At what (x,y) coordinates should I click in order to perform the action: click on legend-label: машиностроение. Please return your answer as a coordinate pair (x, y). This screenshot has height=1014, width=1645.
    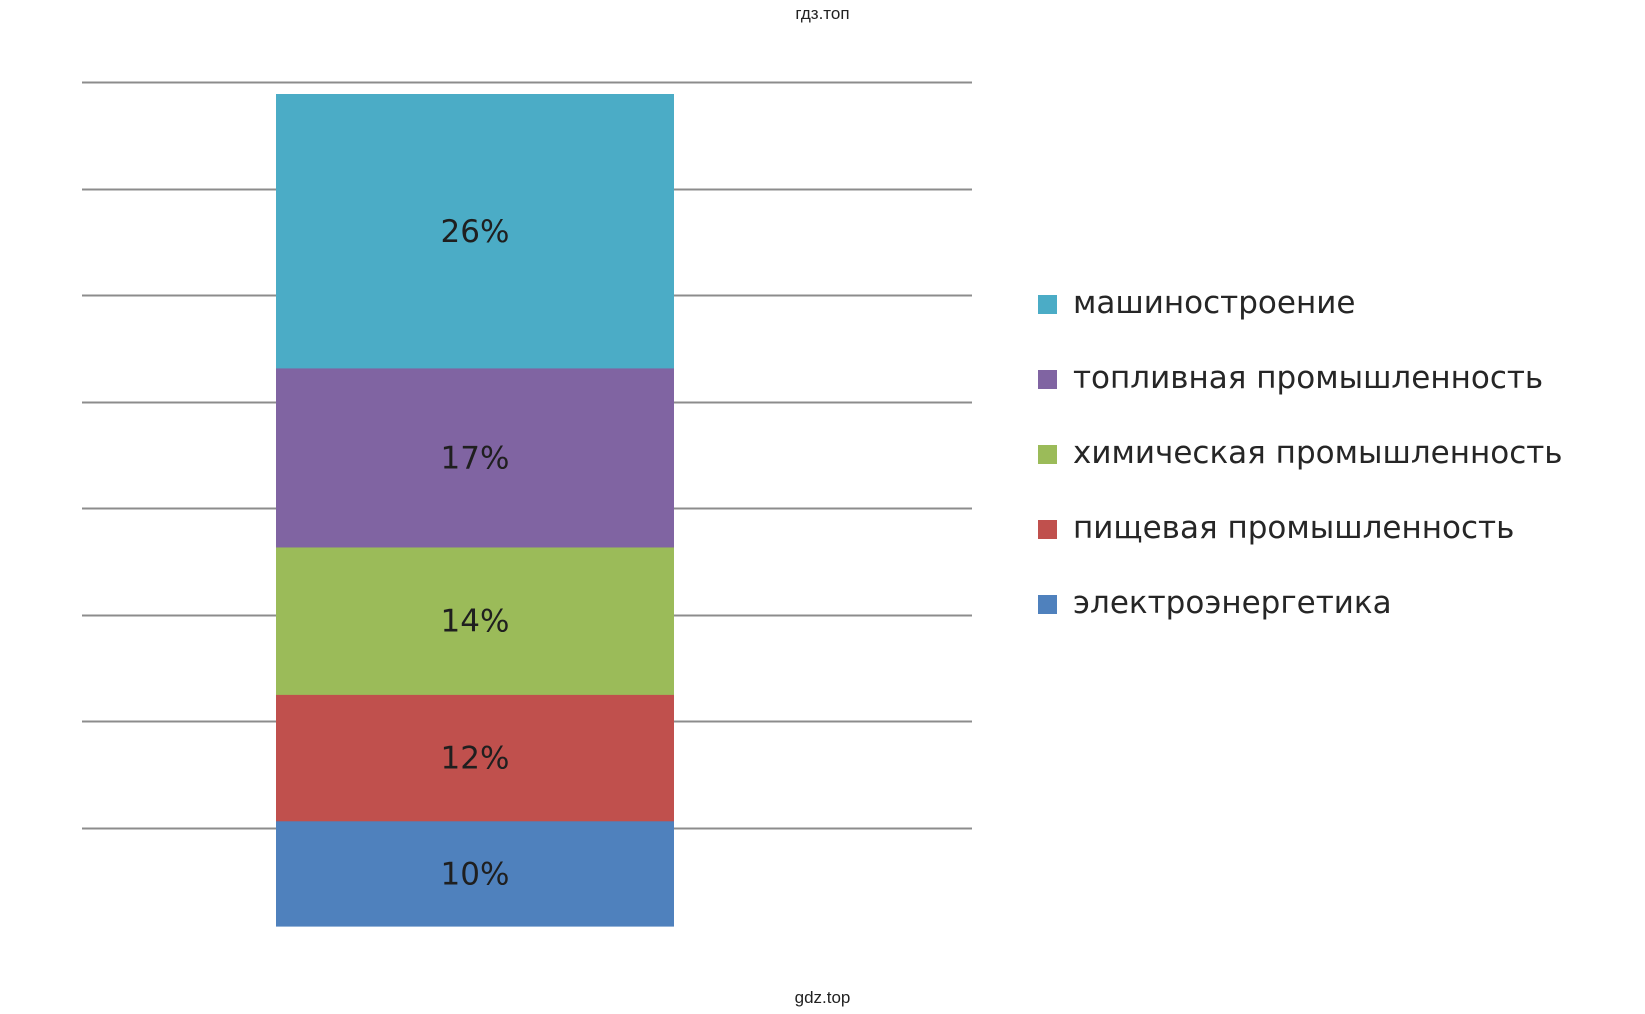
    Looking at the image, I should click on (1214, 303).